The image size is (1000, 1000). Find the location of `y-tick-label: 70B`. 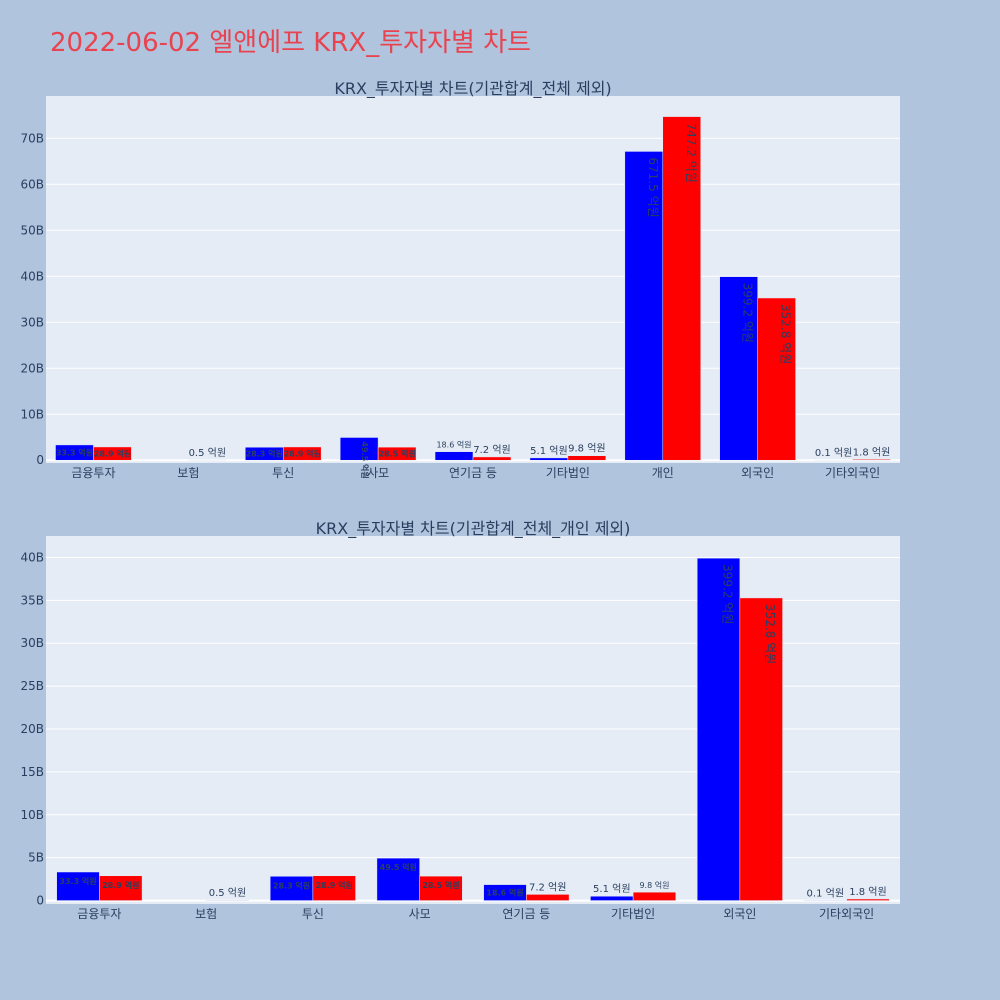

y-tick-label: 70B is located at coordinates (32, 138).